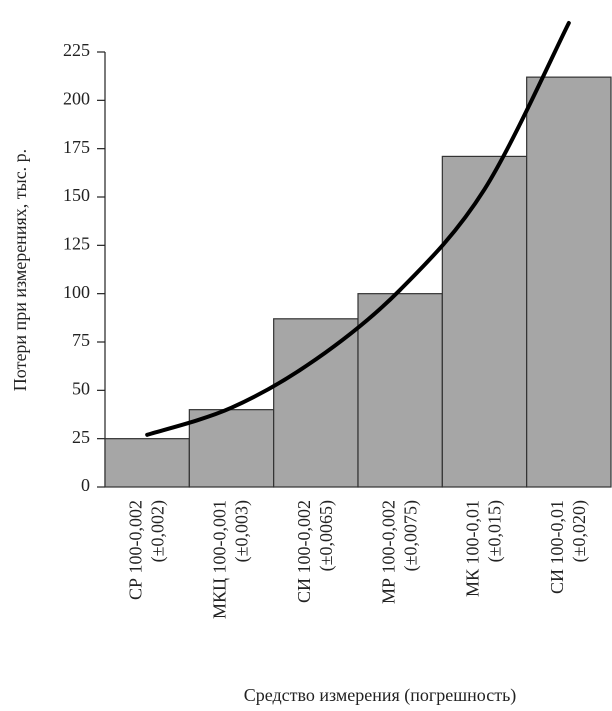 The height and width of the screenshot is (711, 612). I want to click on x-tick-label: МК 100-0,01, so click(473, 548).